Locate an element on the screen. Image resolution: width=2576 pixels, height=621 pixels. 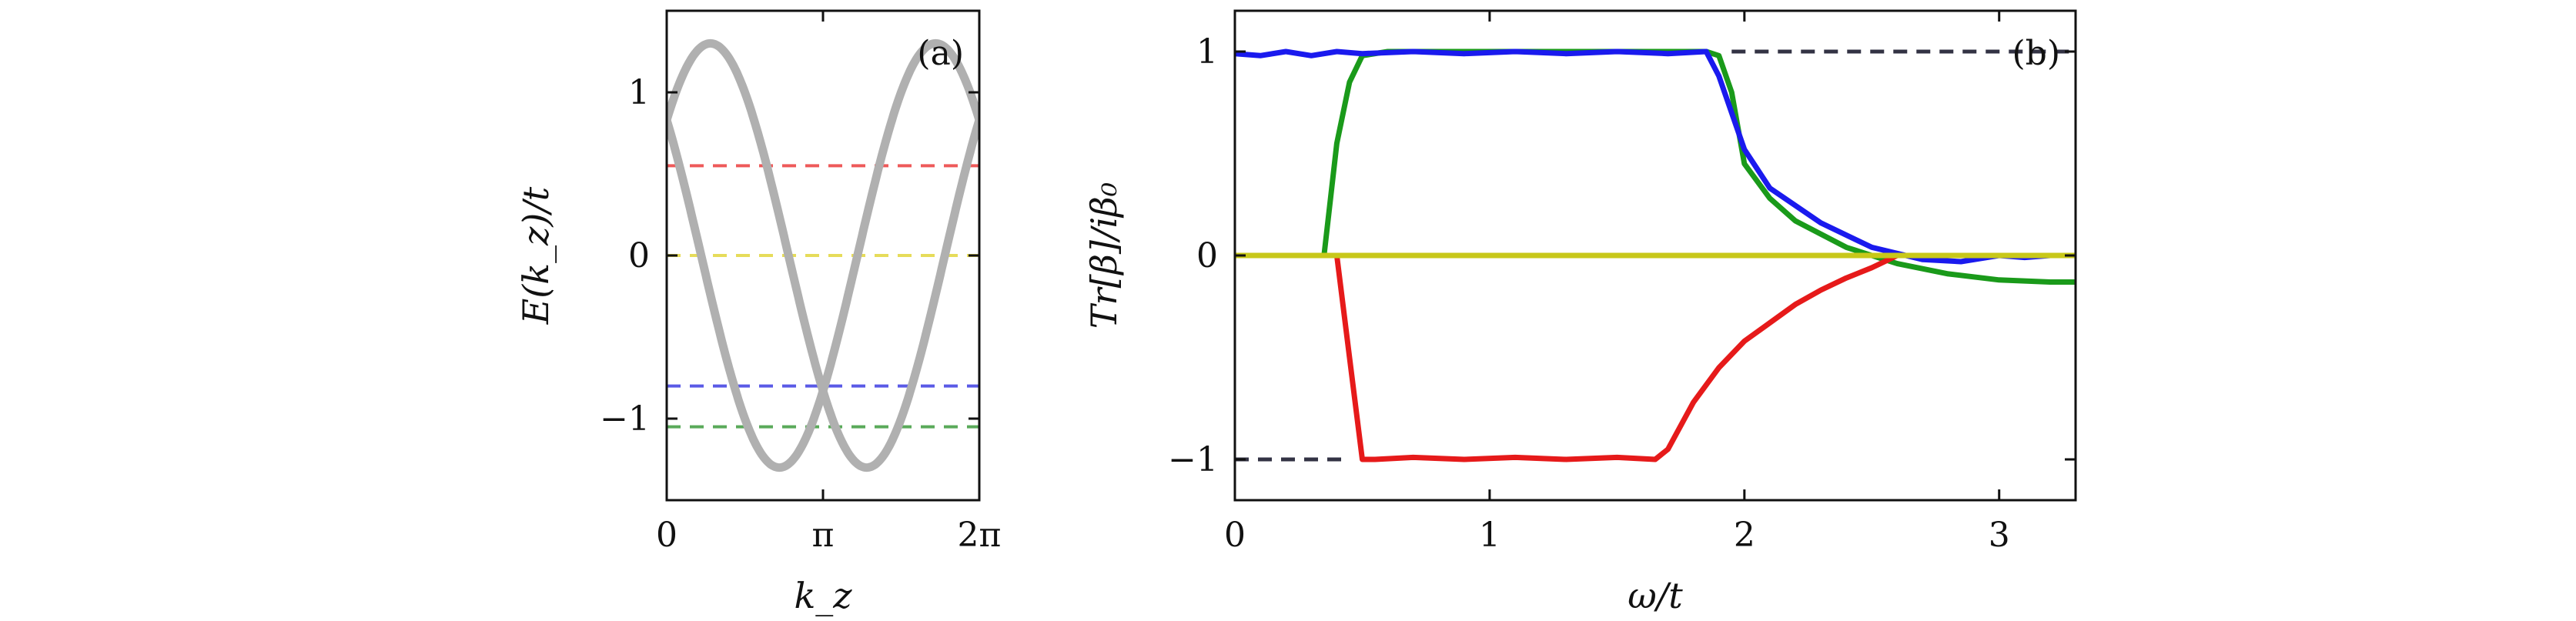
x-tick-label-2: 2 is located at coordinates (1745, 535).